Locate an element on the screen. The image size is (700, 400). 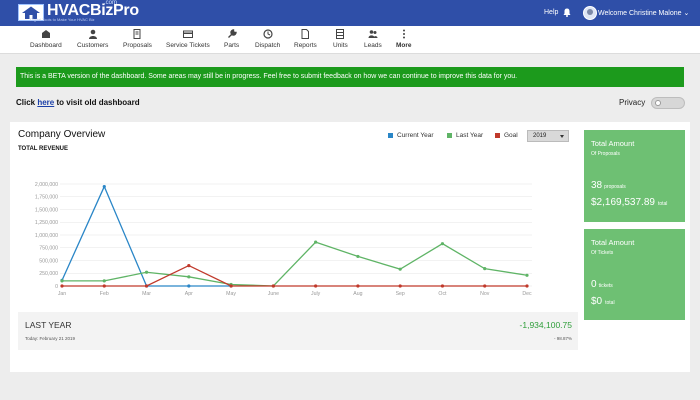
nav-item-proposals: Proposals is located at coordinates (137, 39).